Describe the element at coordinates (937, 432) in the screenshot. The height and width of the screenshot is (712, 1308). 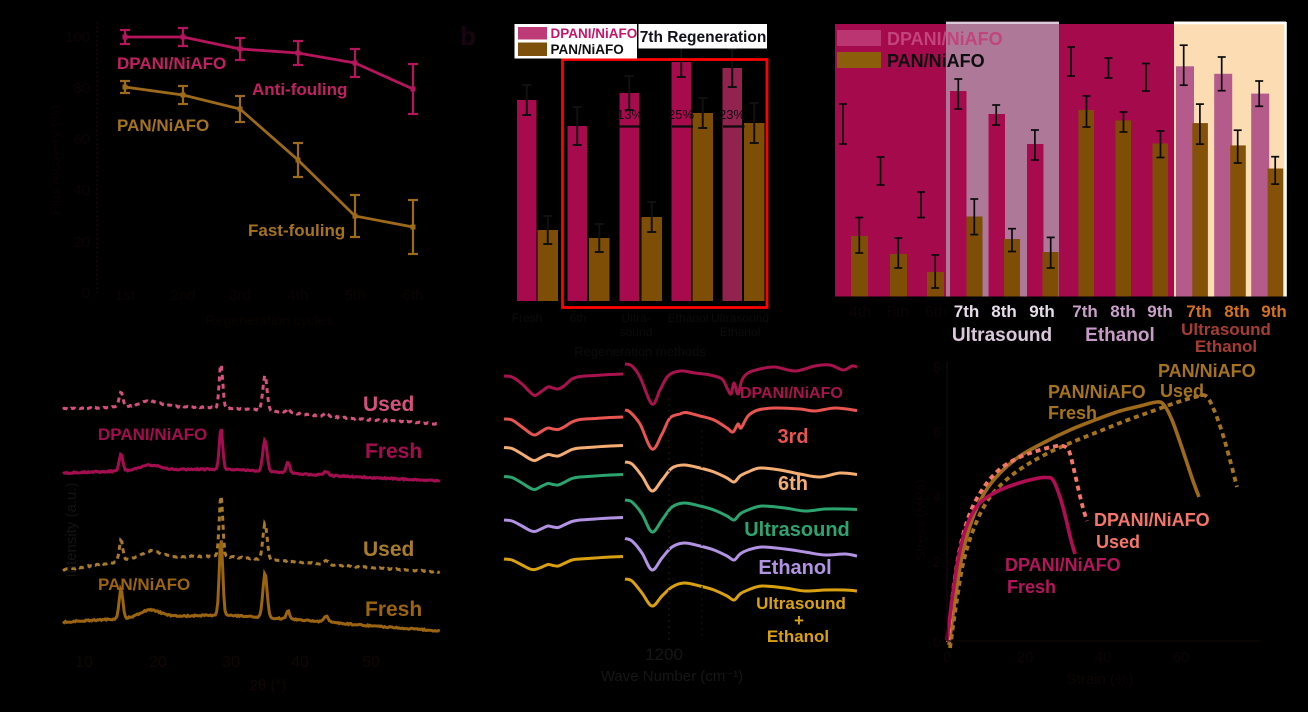
I see `svg-text: 6` at that location.